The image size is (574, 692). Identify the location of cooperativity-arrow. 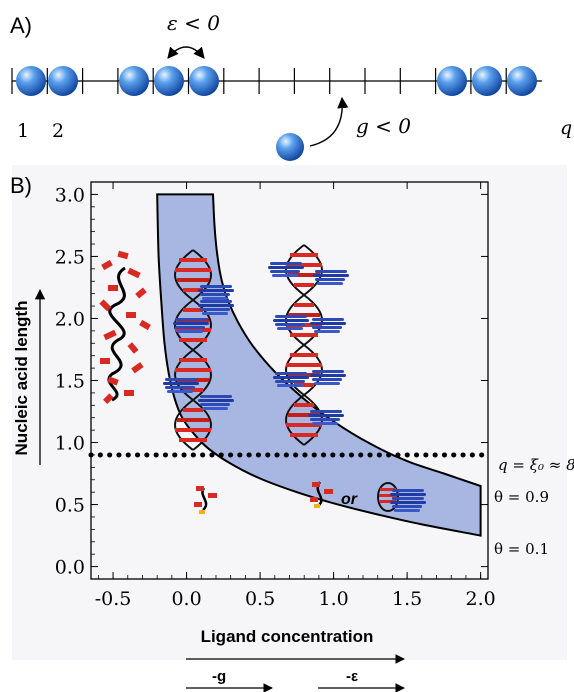
(186, 52).